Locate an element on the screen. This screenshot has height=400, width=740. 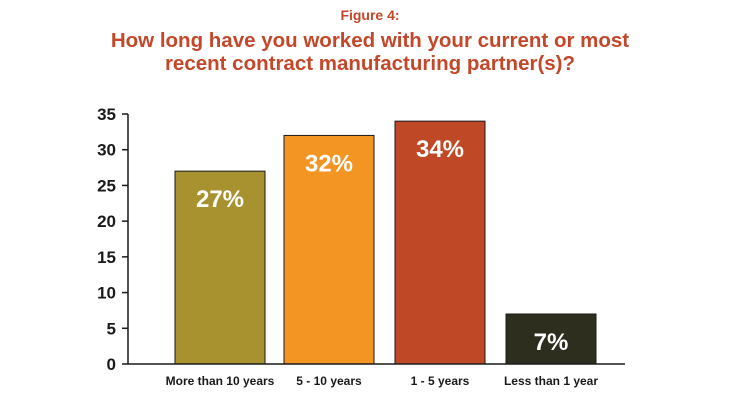
y-tick-label: 20 is located at coordinates (106, 221).